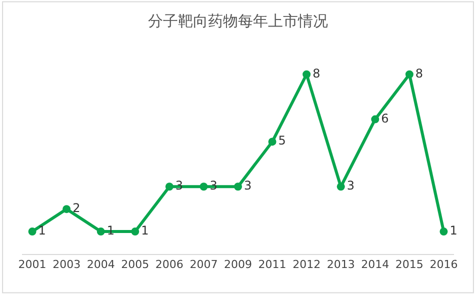 Image resolution: width=476 pixels, height=296 pixels. What do you see at coordinates (306, 265) in the screenshot?
I see `x-tick-label: 2012` at bounding box center [306, 265].